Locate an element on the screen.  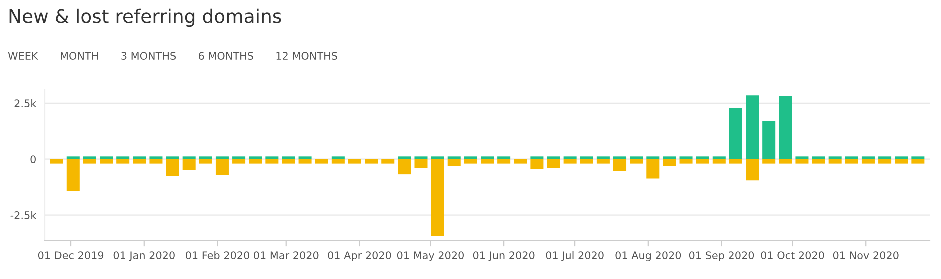
x-tick-label: 01 Feb 2020 is located at coordinates (218, 255).